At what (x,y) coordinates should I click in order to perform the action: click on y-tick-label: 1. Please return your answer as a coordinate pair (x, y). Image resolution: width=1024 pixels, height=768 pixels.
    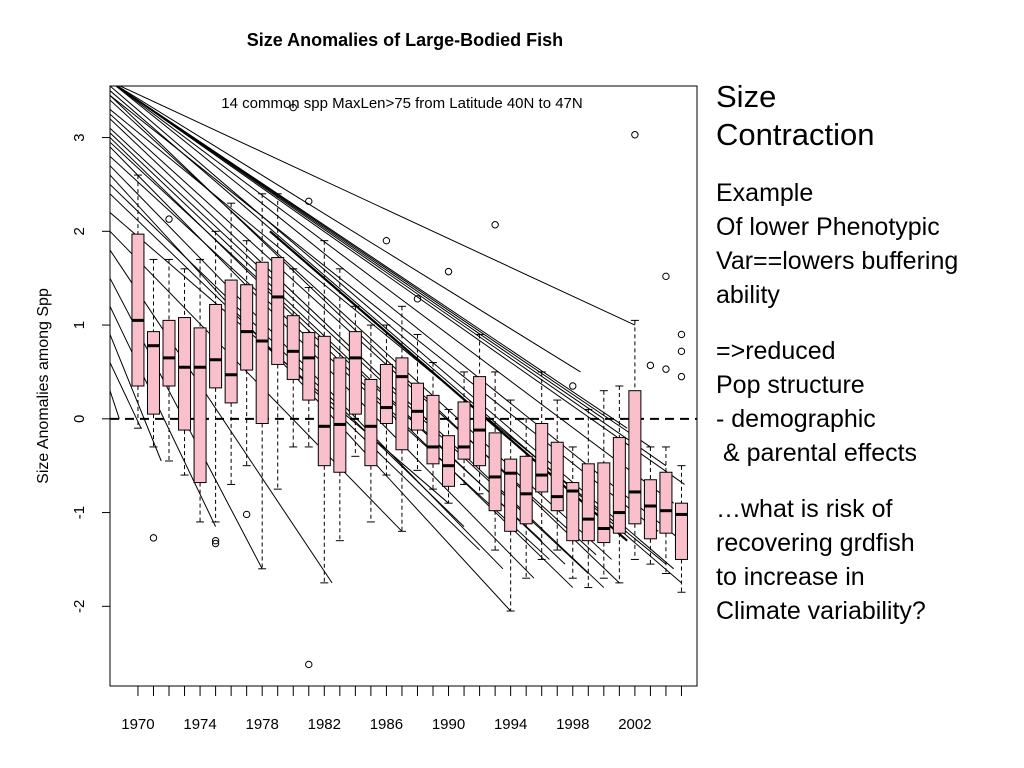
    Looking at the image, I should click on (79, 325).